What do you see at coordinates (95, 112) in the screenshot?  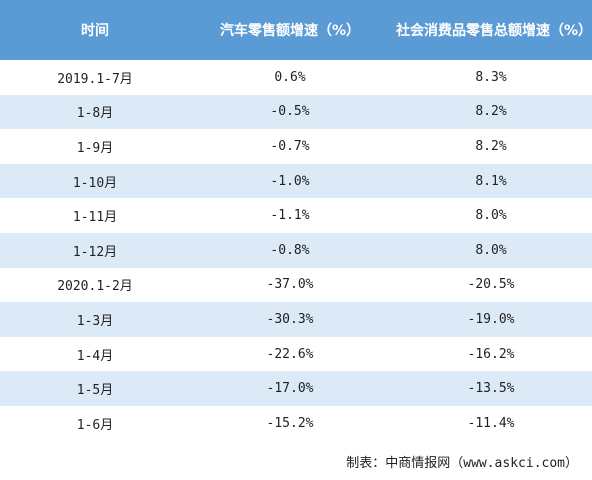 I see `period-cell: 1-8月` at bounding box center [95, 112].